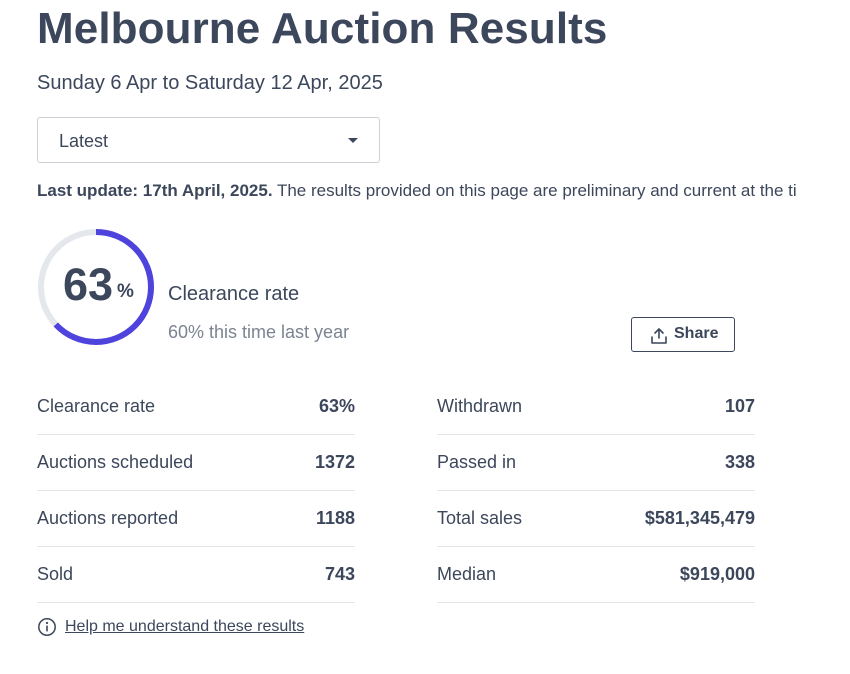  I want to click on stat-label: Clearance rate, so click(96, 406).